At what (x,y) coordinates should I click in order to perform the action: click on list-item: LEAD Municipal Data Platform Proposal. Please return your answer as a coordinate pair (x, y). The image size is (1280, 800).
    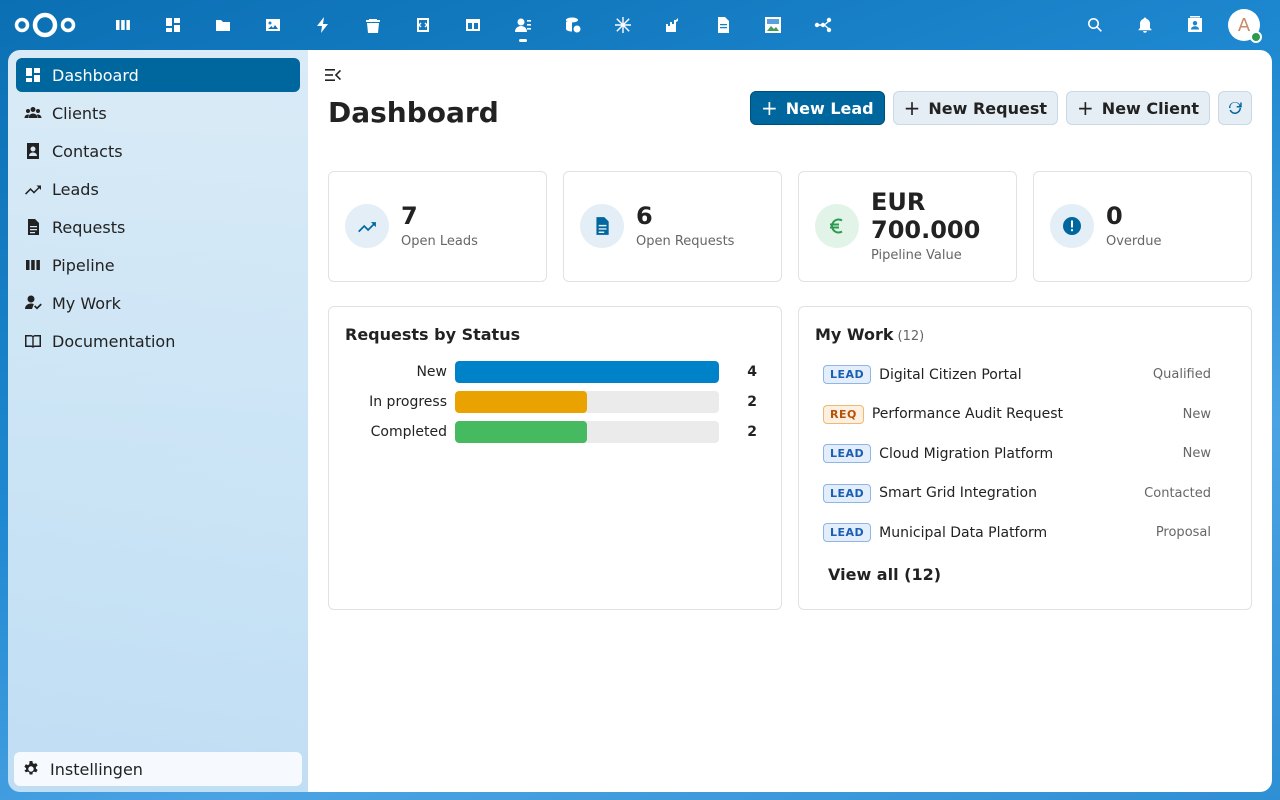
    Looking at the image, I should click on (1017, 533).